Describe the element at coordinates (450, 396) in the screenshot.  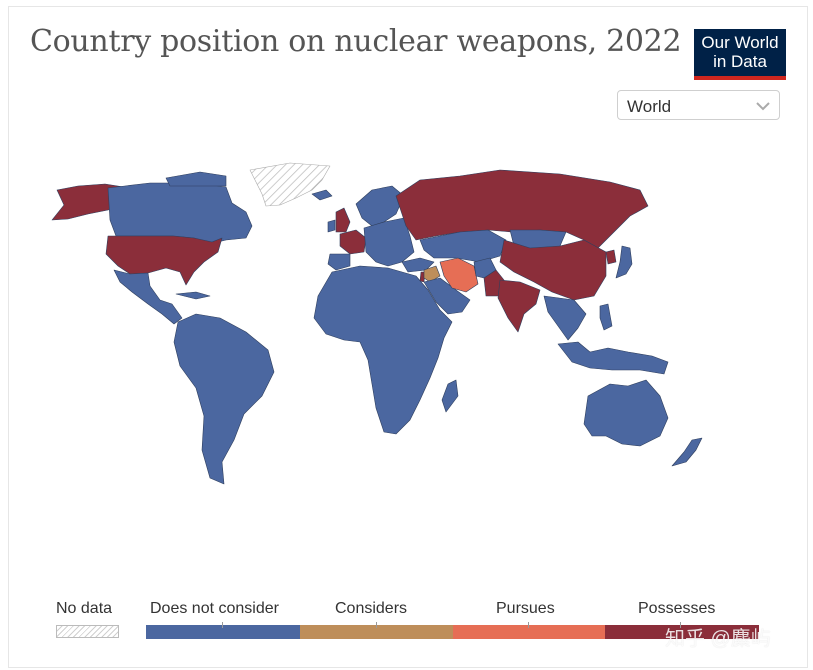
I see `madagascar-region` at that location.